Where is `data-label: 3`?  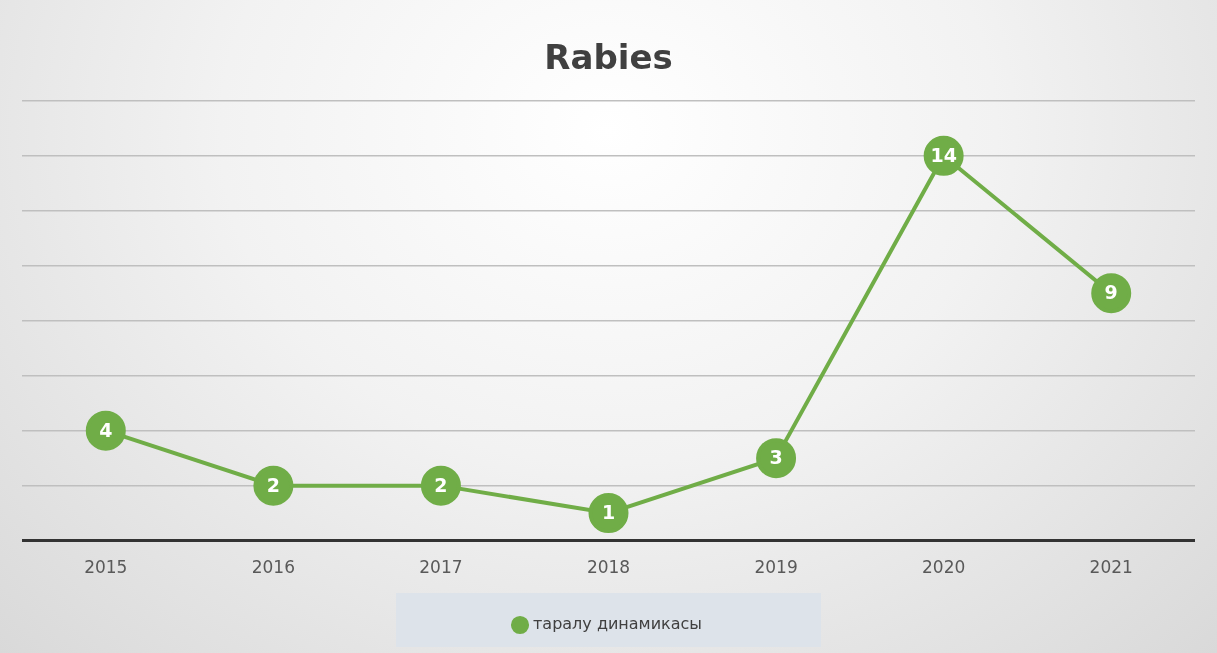 data-label: 3 is located at coordinates (776, 457).